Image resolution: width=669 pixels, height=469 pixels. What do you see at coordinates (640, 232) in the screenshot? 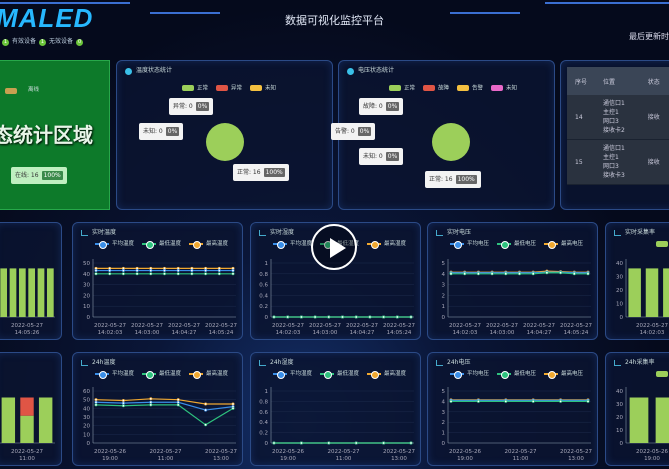
I see `chart-title: 实时采集率` at bounding box center [640, 232].